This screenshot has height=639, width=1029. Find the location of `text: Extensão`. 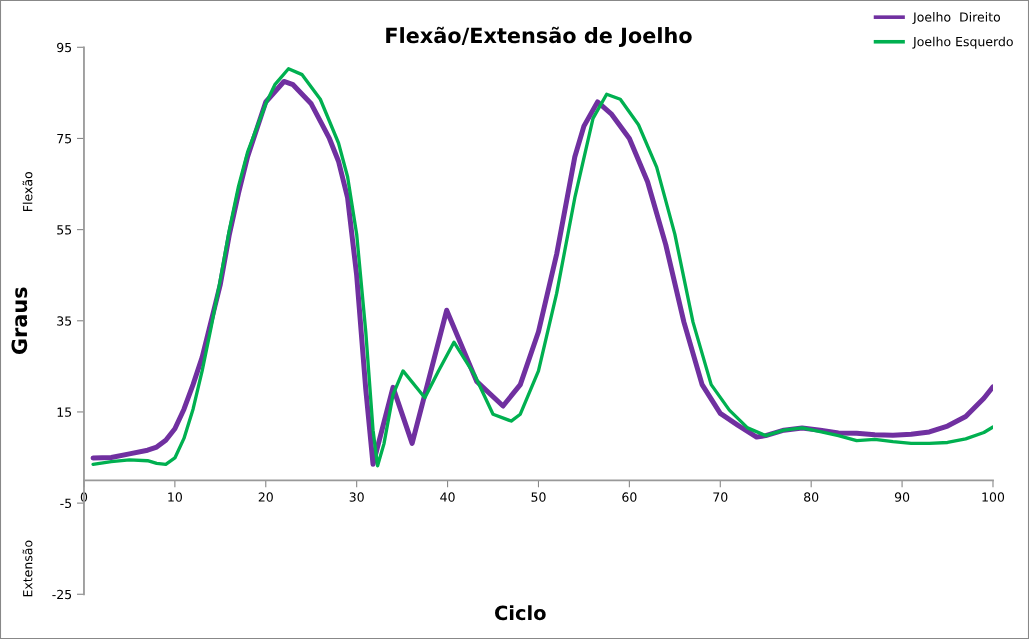

text: Extensão is located at coordinates (27, 568).